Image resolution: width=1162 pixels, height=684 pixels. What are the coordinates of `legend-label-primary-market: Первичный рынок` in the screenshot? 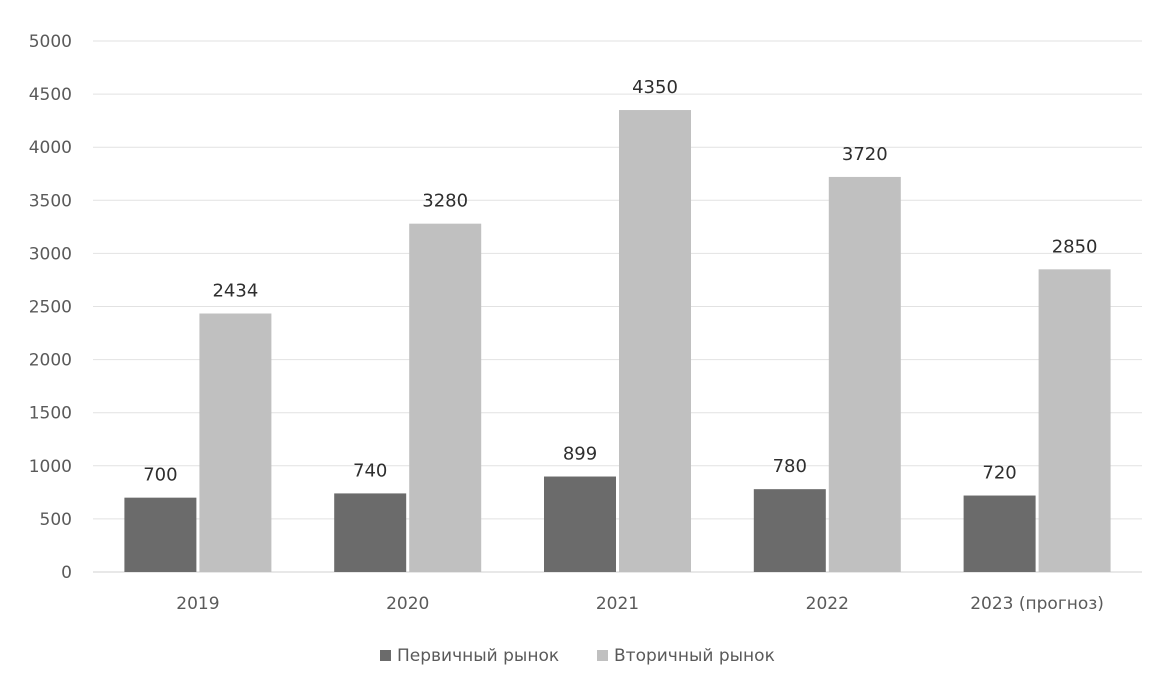 It's located at (478, 656).